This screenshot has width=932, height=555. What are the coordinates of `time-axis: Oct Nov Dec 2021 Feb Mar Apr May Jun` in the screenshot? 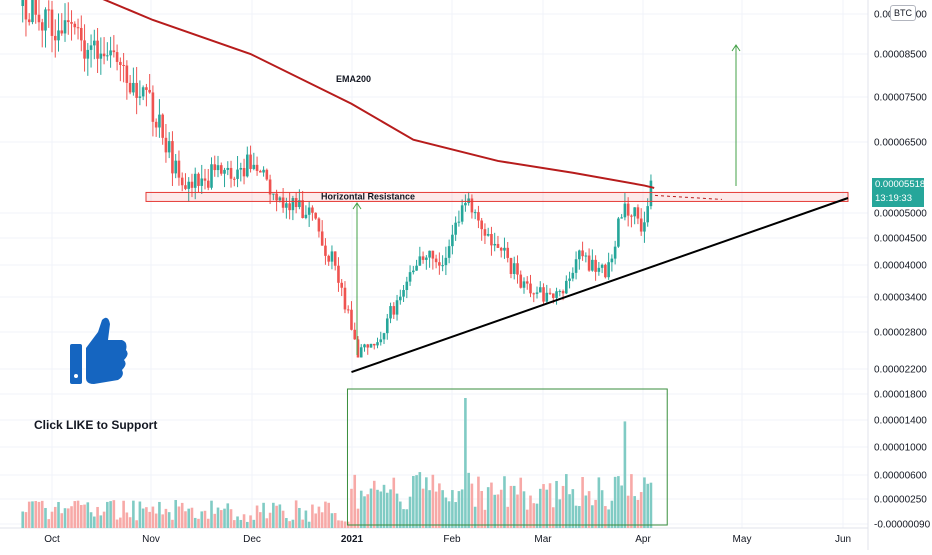 It's located at (447, 539).